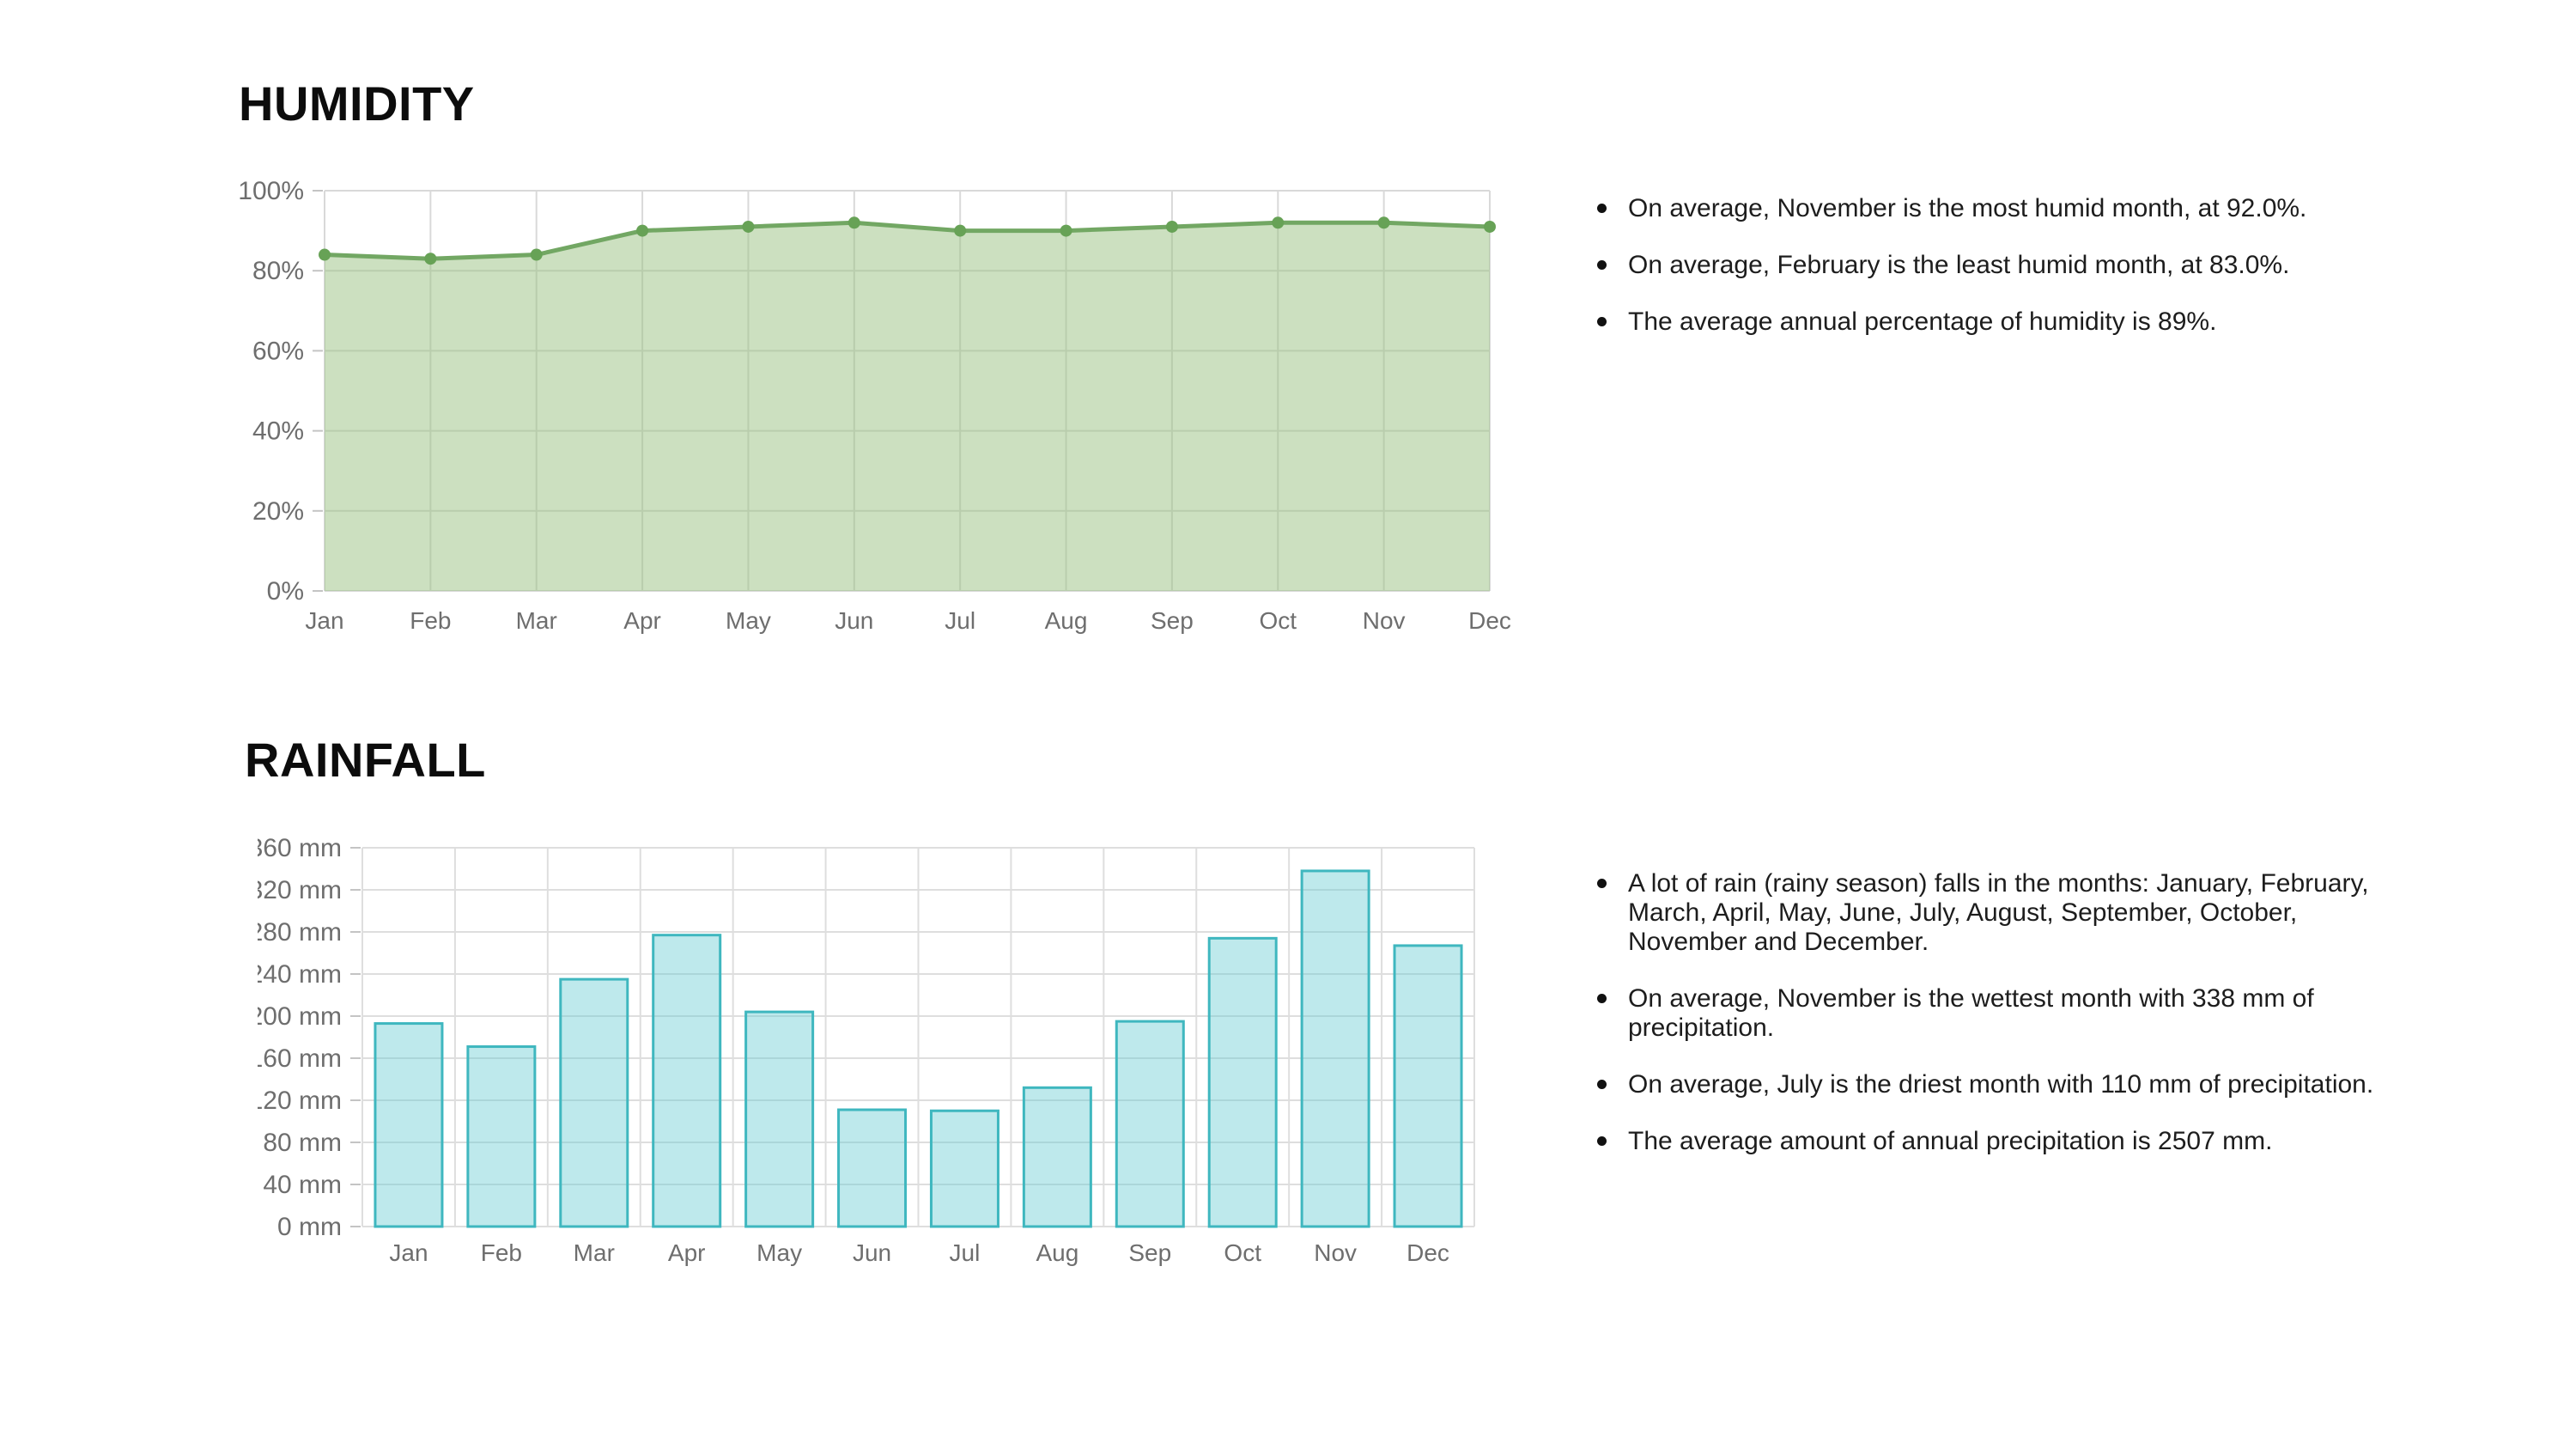 The width and height of the screenshot is (2576, 1449). Describe the element at coordinates (285, 591) in the screenshot. I see `svg-text: 0%` at that location.